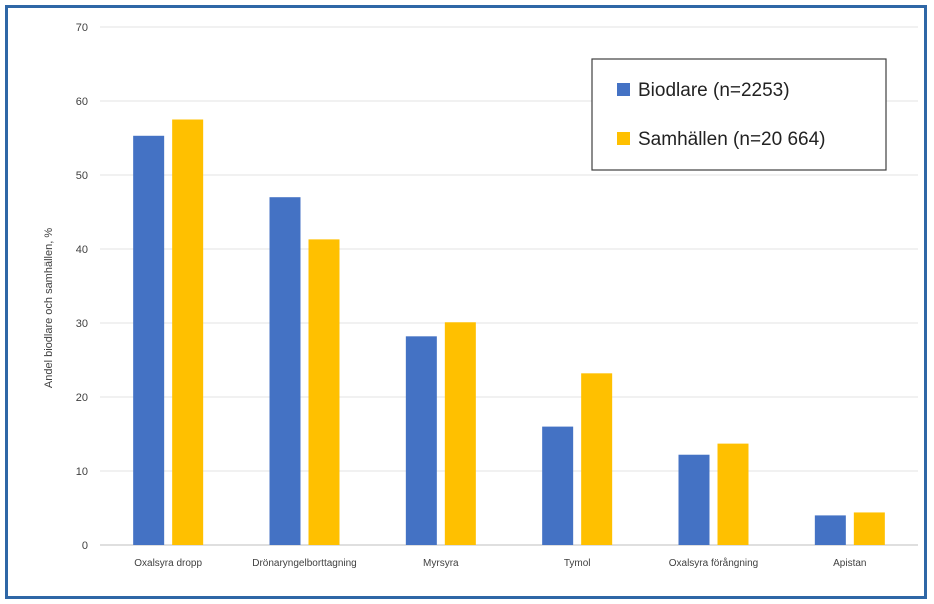 This screenshot has height=604, width=934. What do you see at coordinates (82, 176) in the screenshot?
I see `y-tick-label: 50` at bounding box center [82, 176].